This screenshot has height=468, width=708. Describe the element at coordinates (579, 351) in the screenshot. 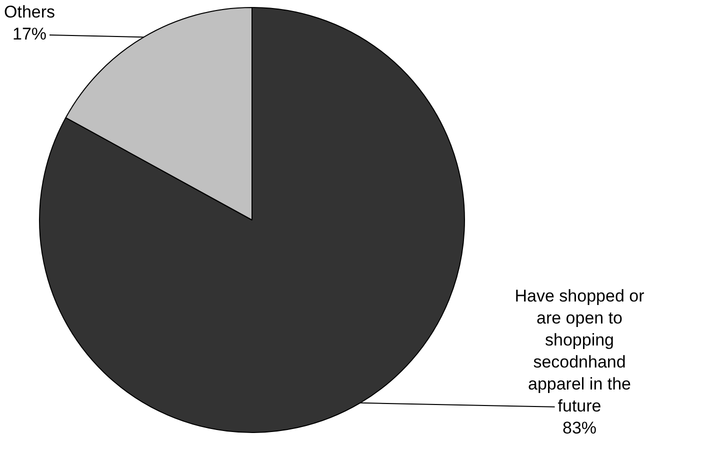

I see `slice-label: Have shopped or are open to shopping secodnhand apparel in the future` at that location.